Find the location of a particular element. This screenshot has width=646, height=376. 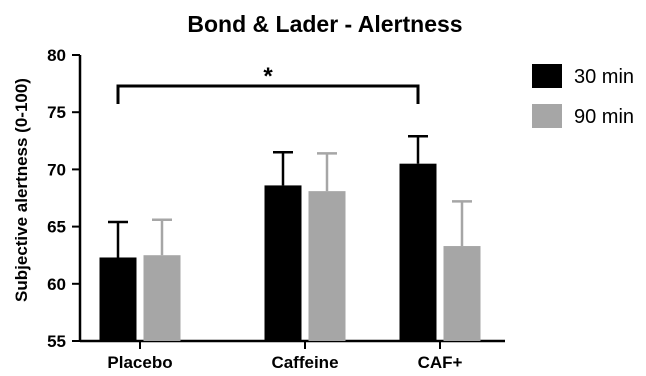

y-tick-label: 65 is located at coordinates (56, 227).